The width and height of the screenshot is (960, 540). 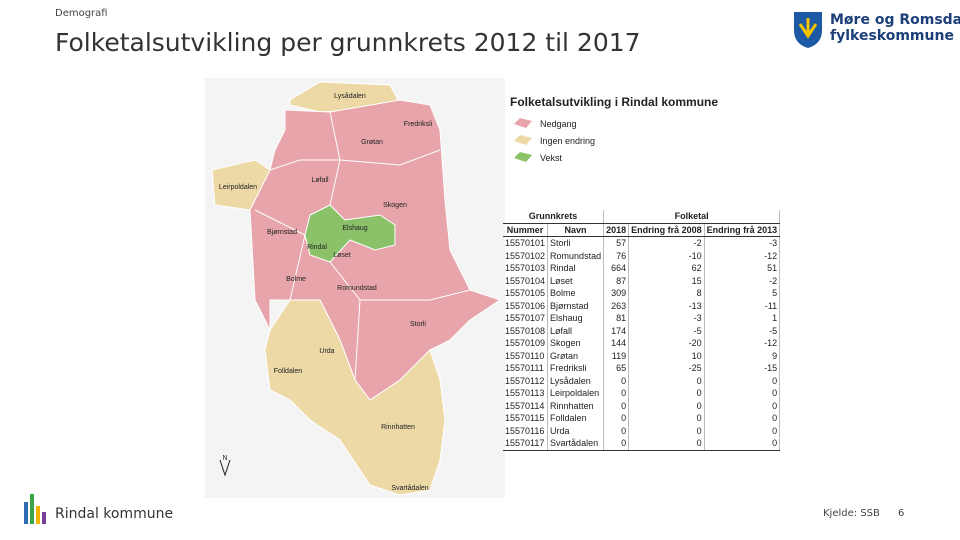 What do you see at coordinates (666, 305) in the screenshot?
I see `table-cell: -13` at bounding box center [666, 305].